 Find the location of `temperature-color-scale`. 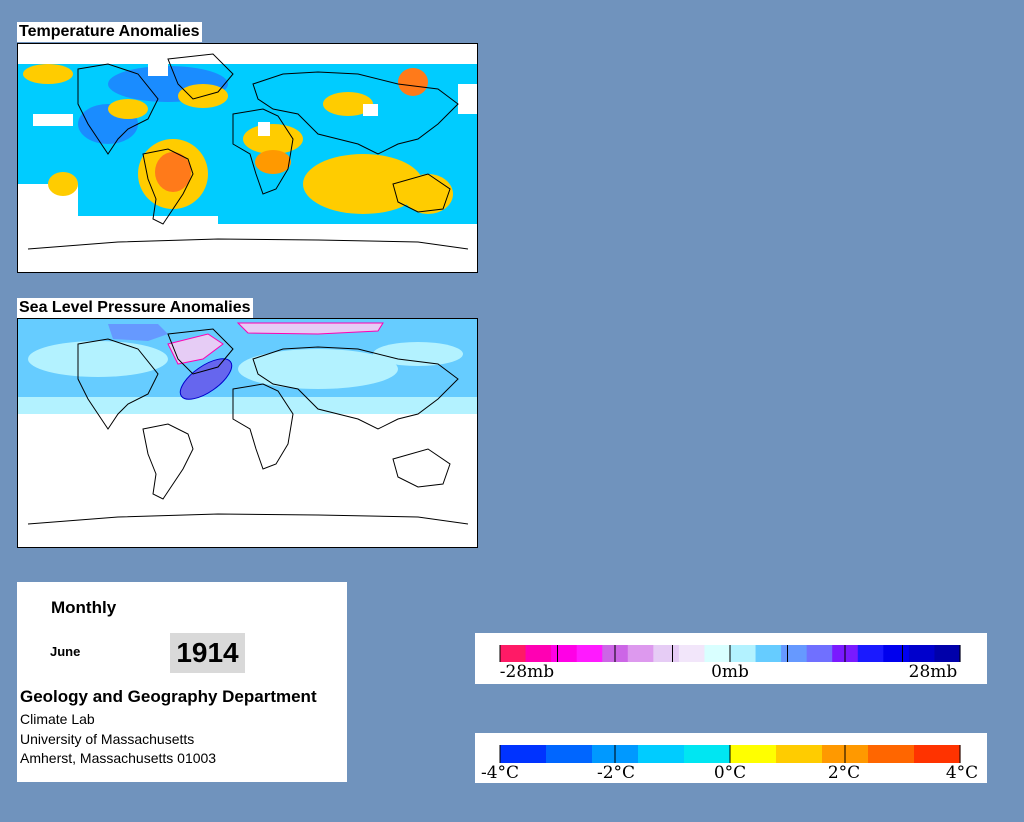

temperature-color-scale is located at coordinates (730, 754).